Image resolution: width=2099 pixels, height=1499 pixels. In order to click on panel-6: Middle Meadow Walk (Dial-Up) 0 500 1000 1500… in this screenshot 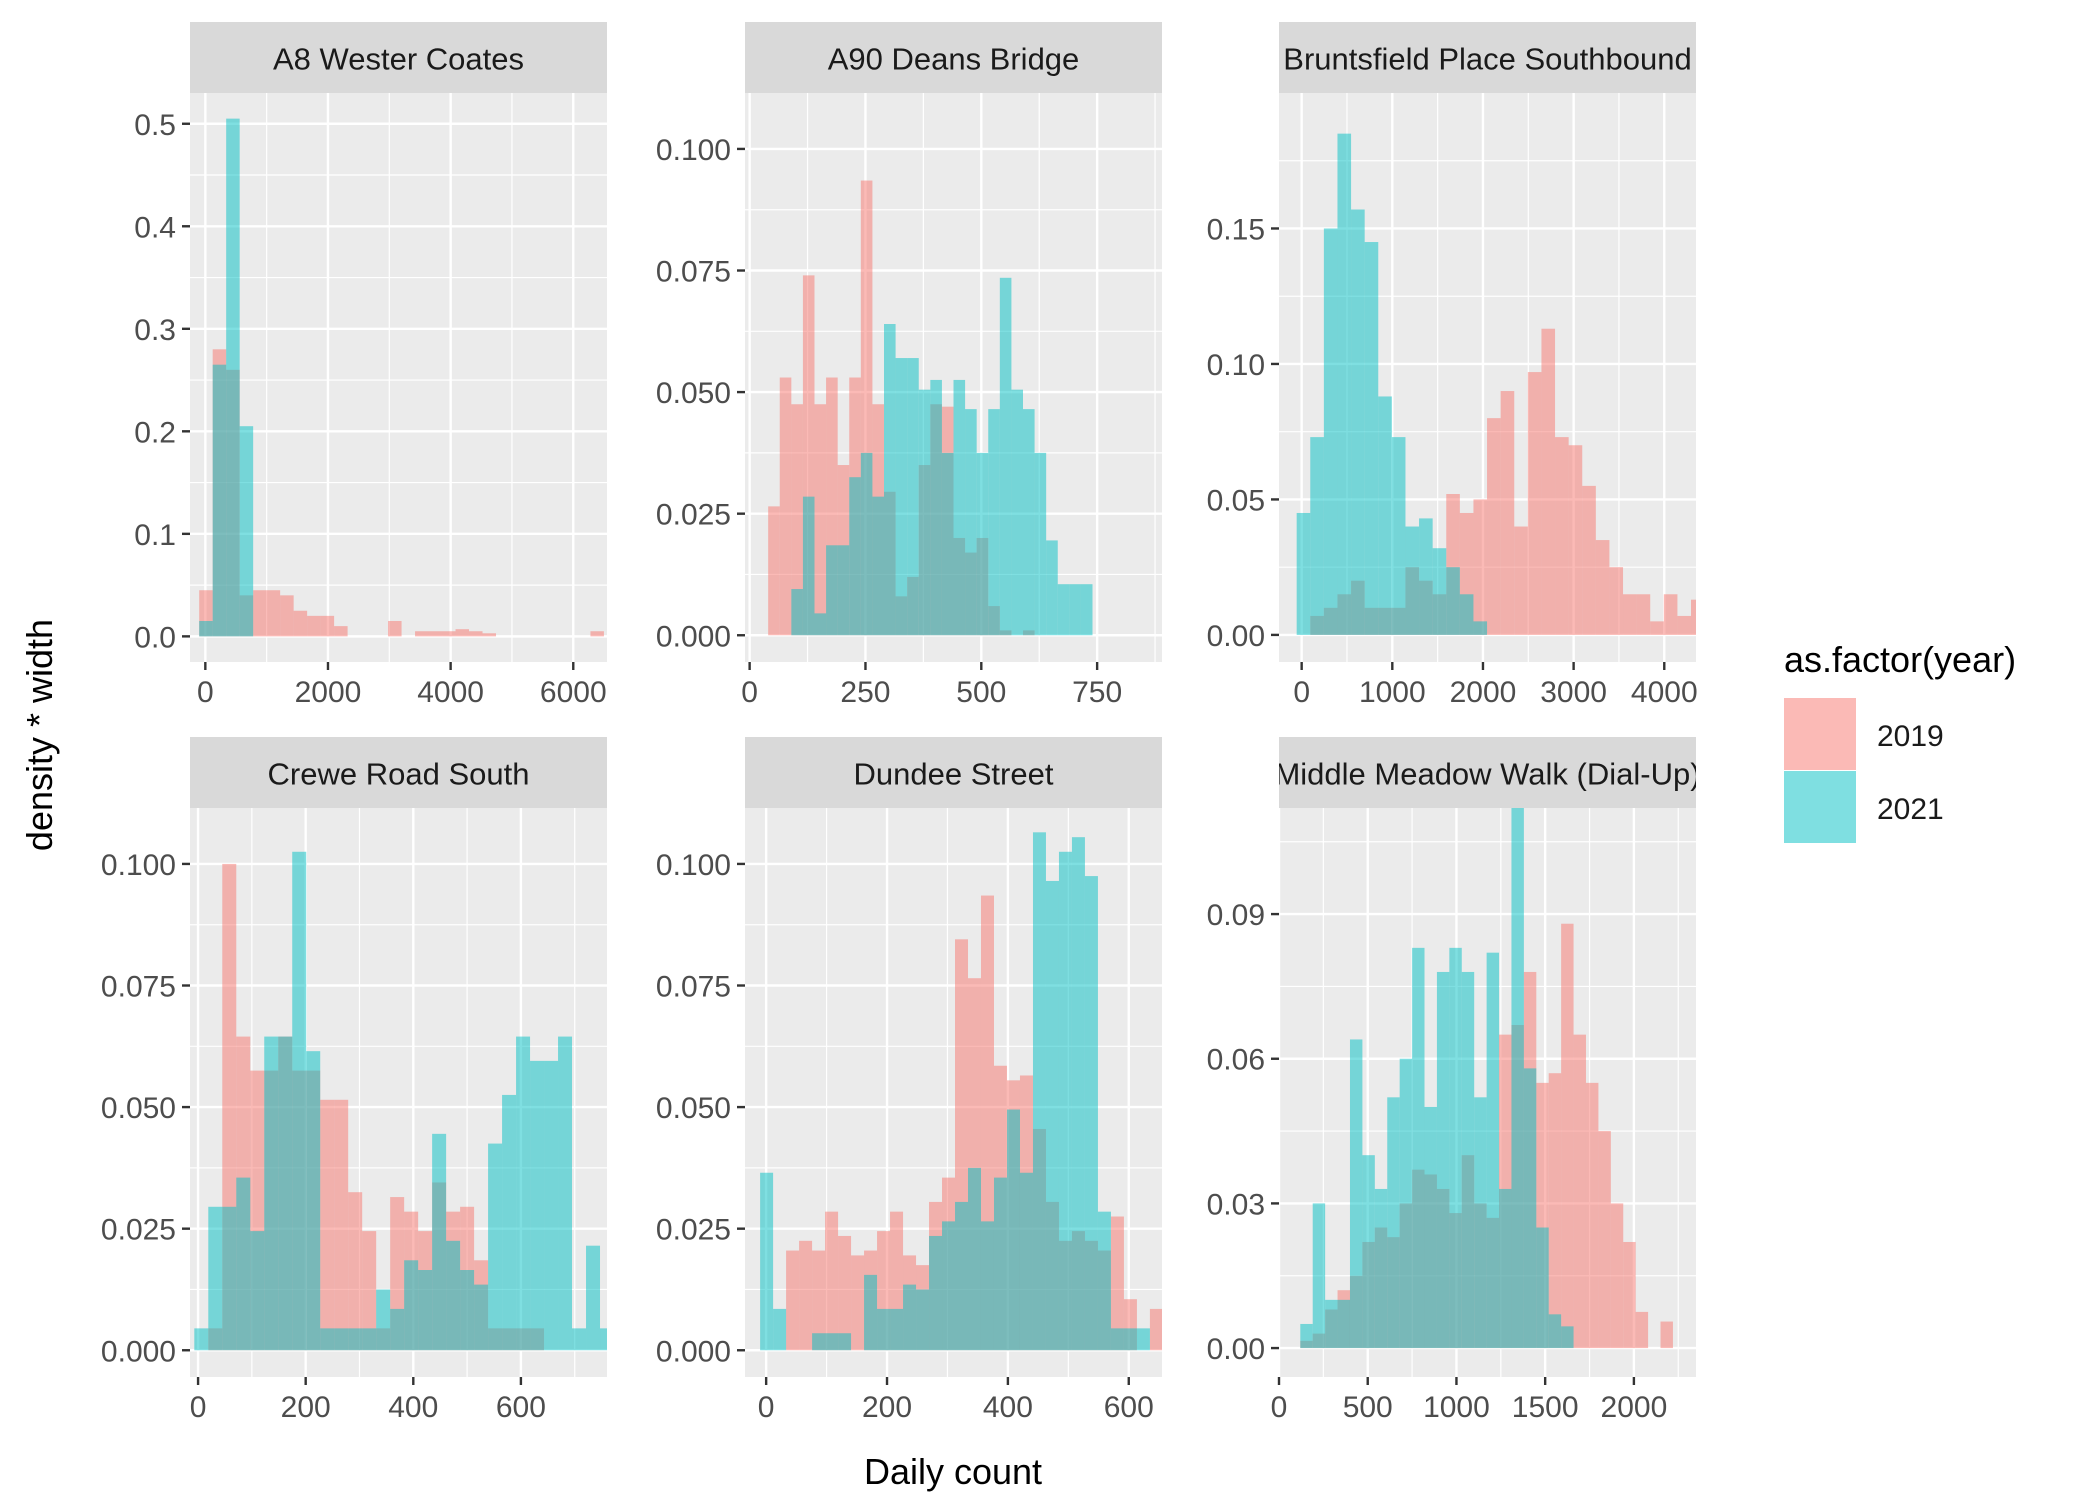, I will do `click(1451, 1080)`.